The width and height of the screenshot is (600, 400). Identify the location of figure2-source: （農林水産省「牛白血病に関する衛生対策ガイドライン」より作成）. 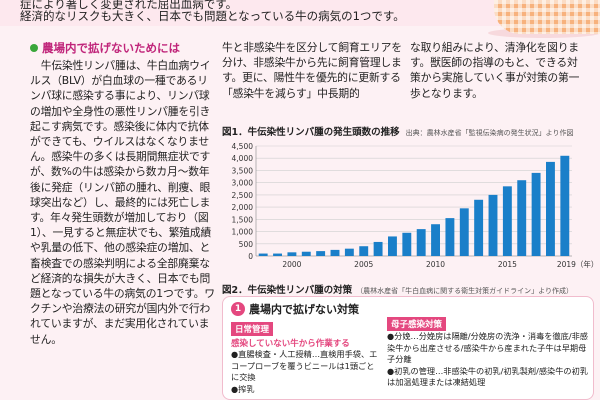
(464, 291).